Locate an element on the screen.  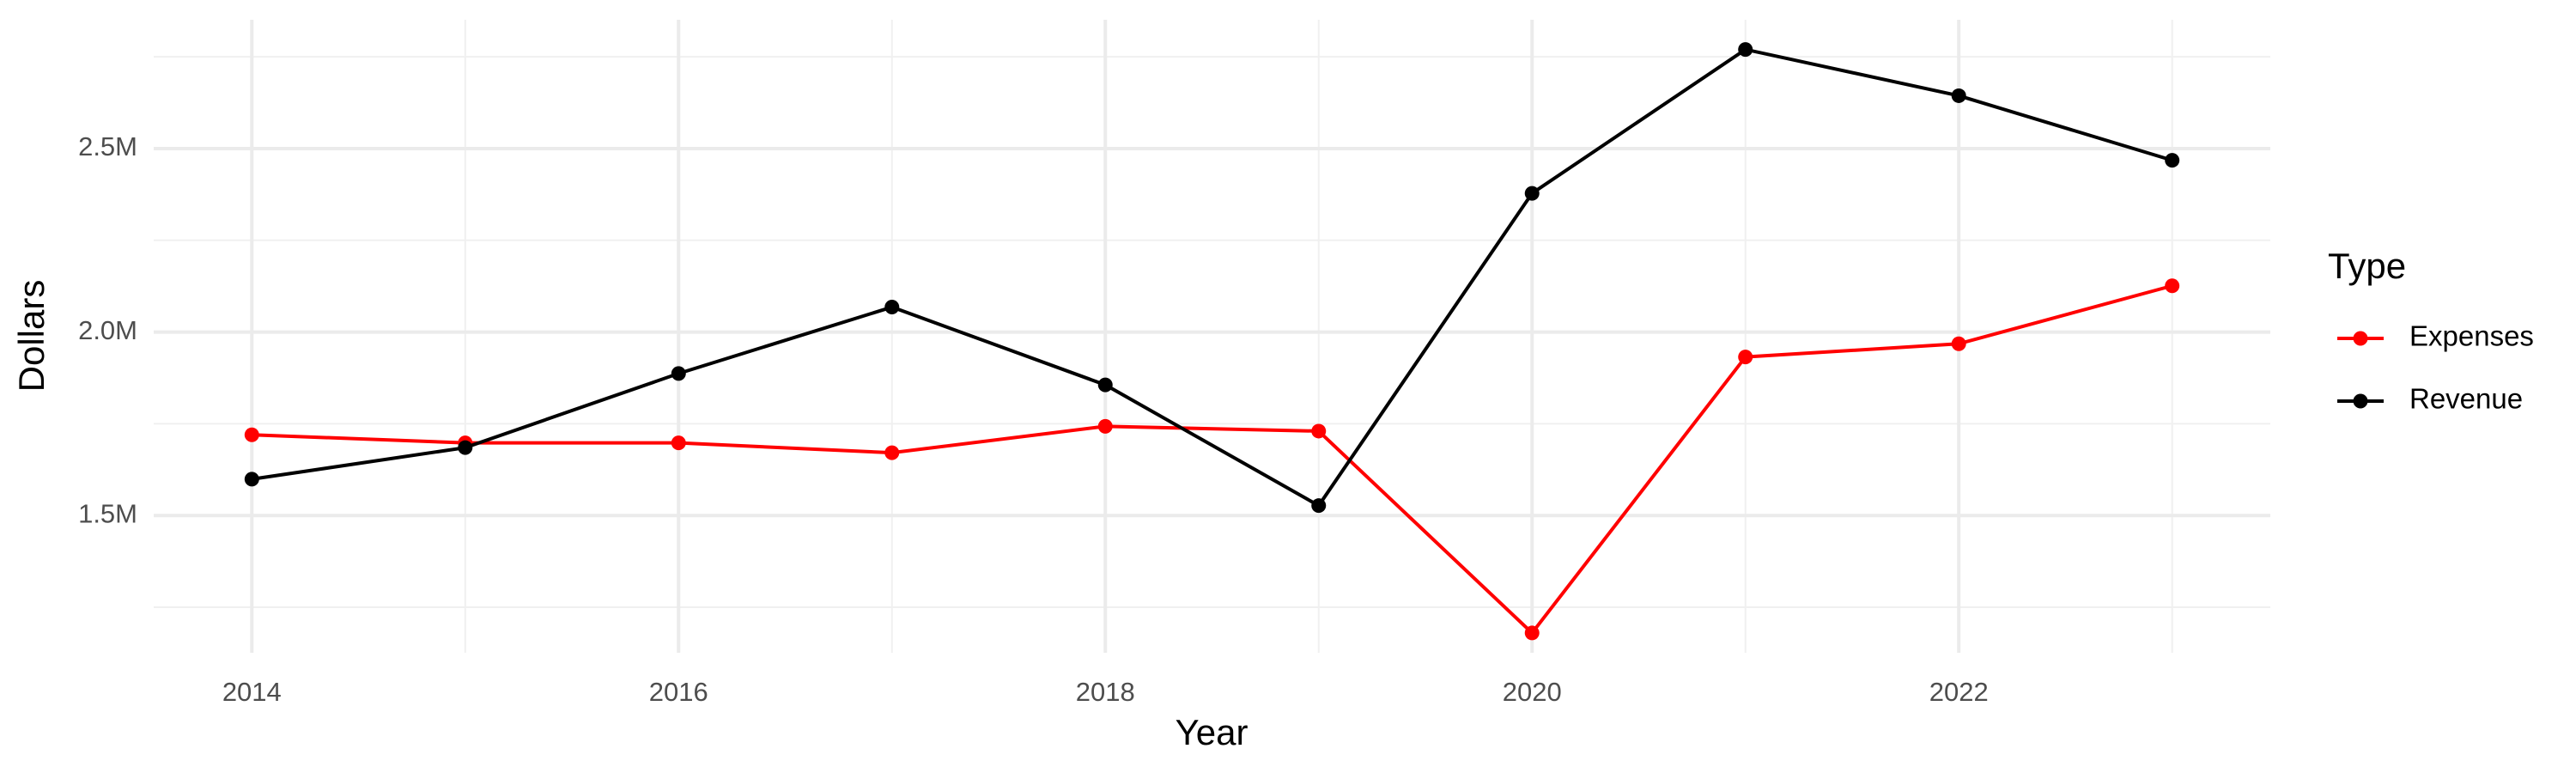
x-tick-label: 2016 is located at coordinates (678, 692).